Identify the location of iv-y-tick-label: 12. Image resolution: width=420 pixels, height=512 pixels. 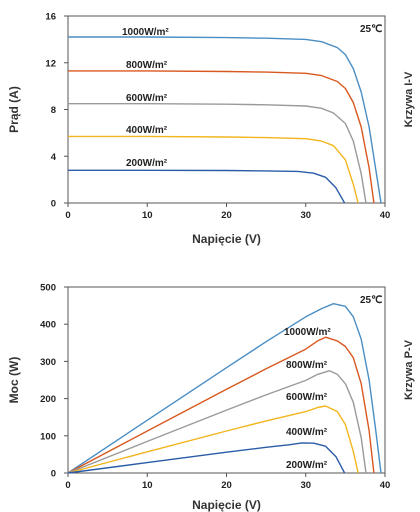
(50, 63).